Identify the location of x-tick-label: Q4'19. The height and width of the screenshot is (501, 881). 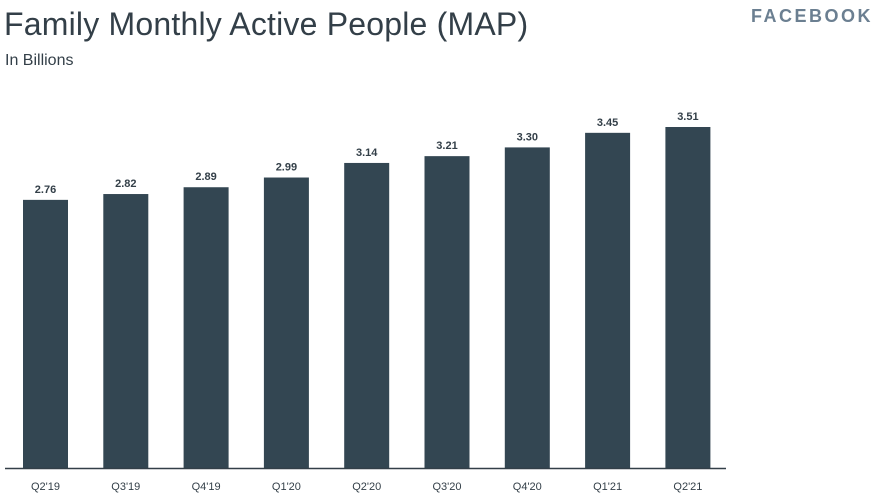
(206, 487).